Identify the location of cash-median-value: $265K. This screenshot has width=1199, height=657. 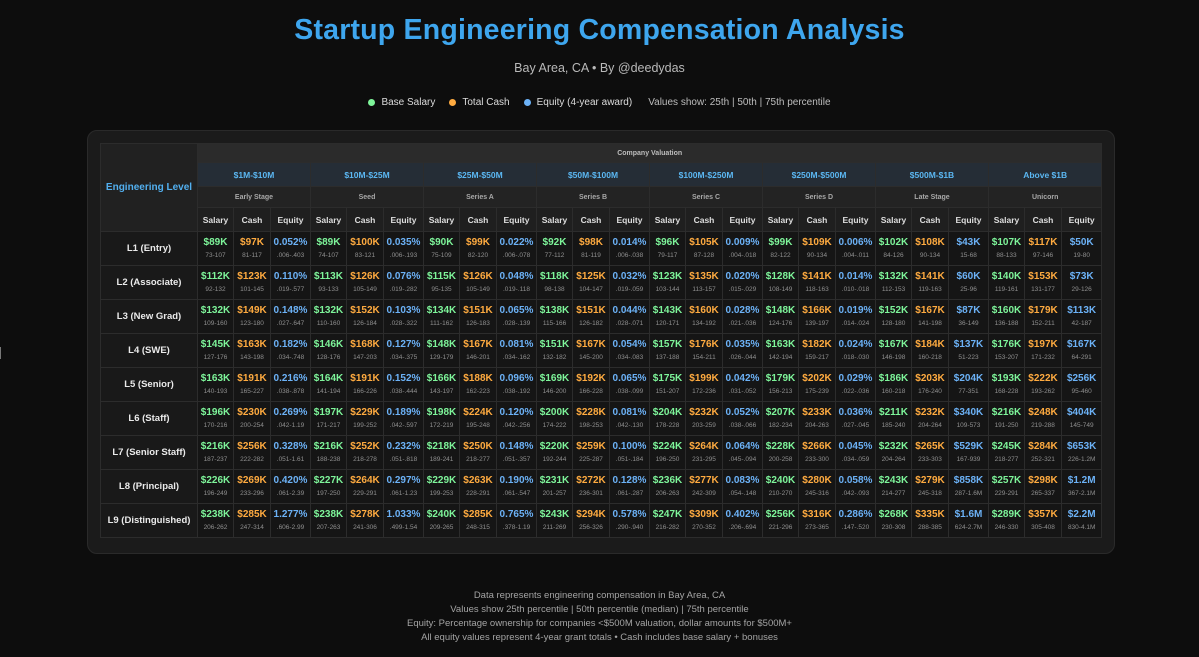
(930, 446).